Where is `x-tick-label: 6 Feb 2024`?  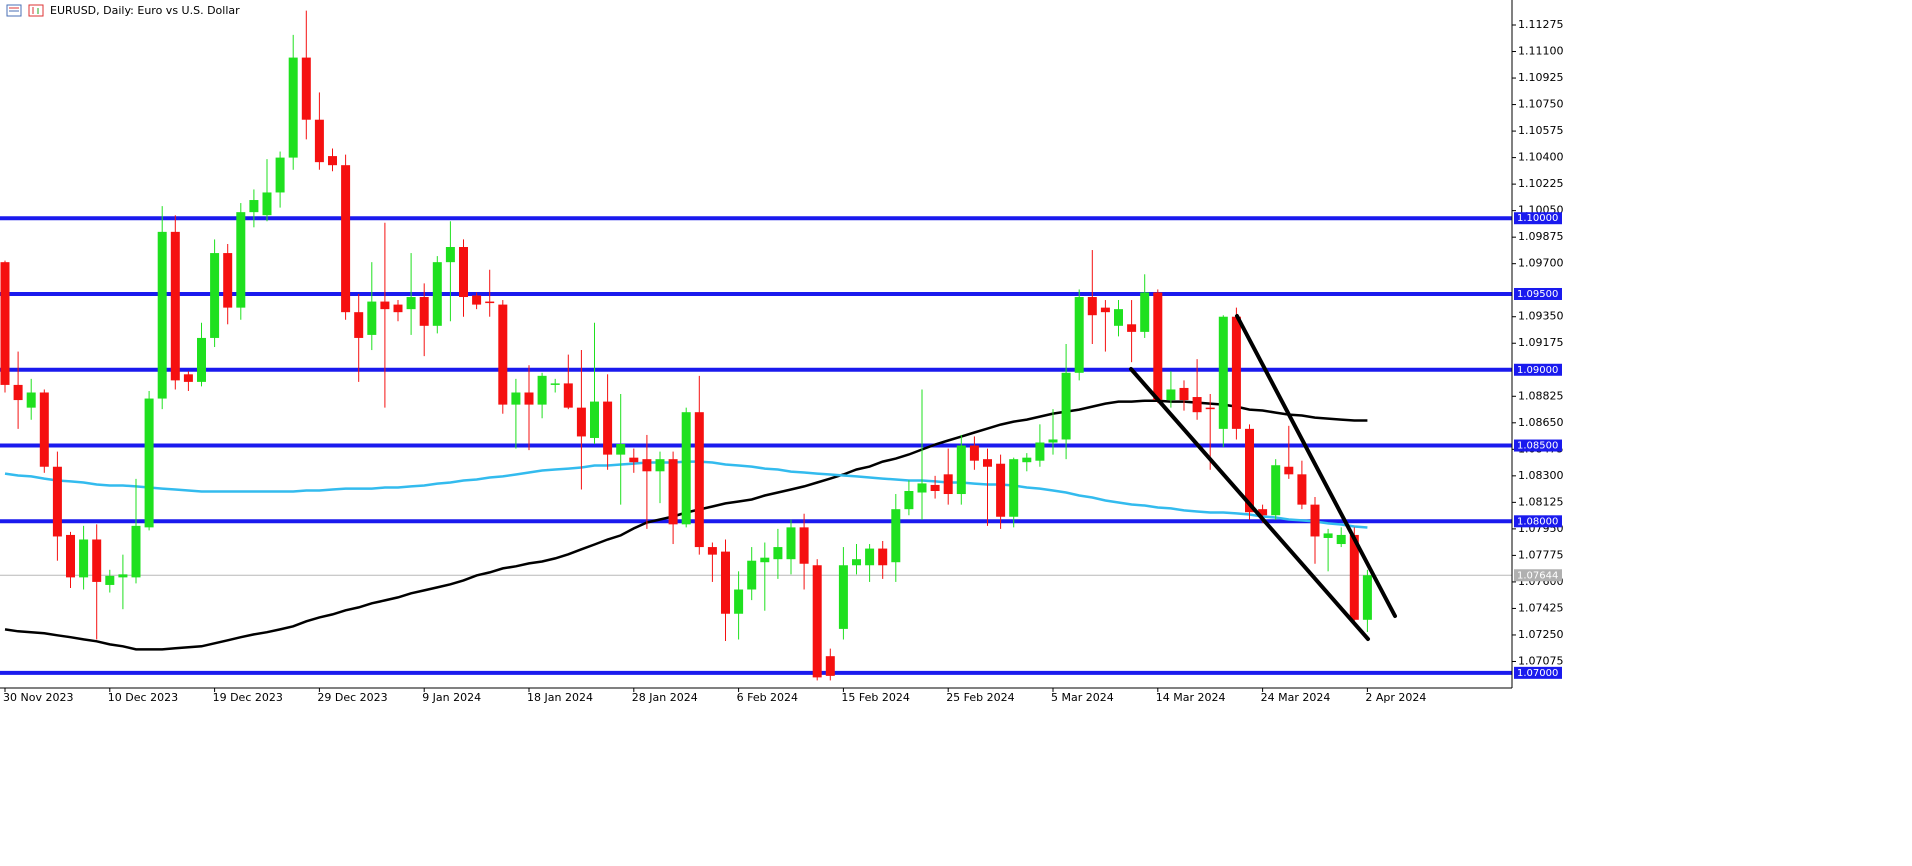 x-tick-label: 6 Feb 2024 is located at coordinates (767, 697).